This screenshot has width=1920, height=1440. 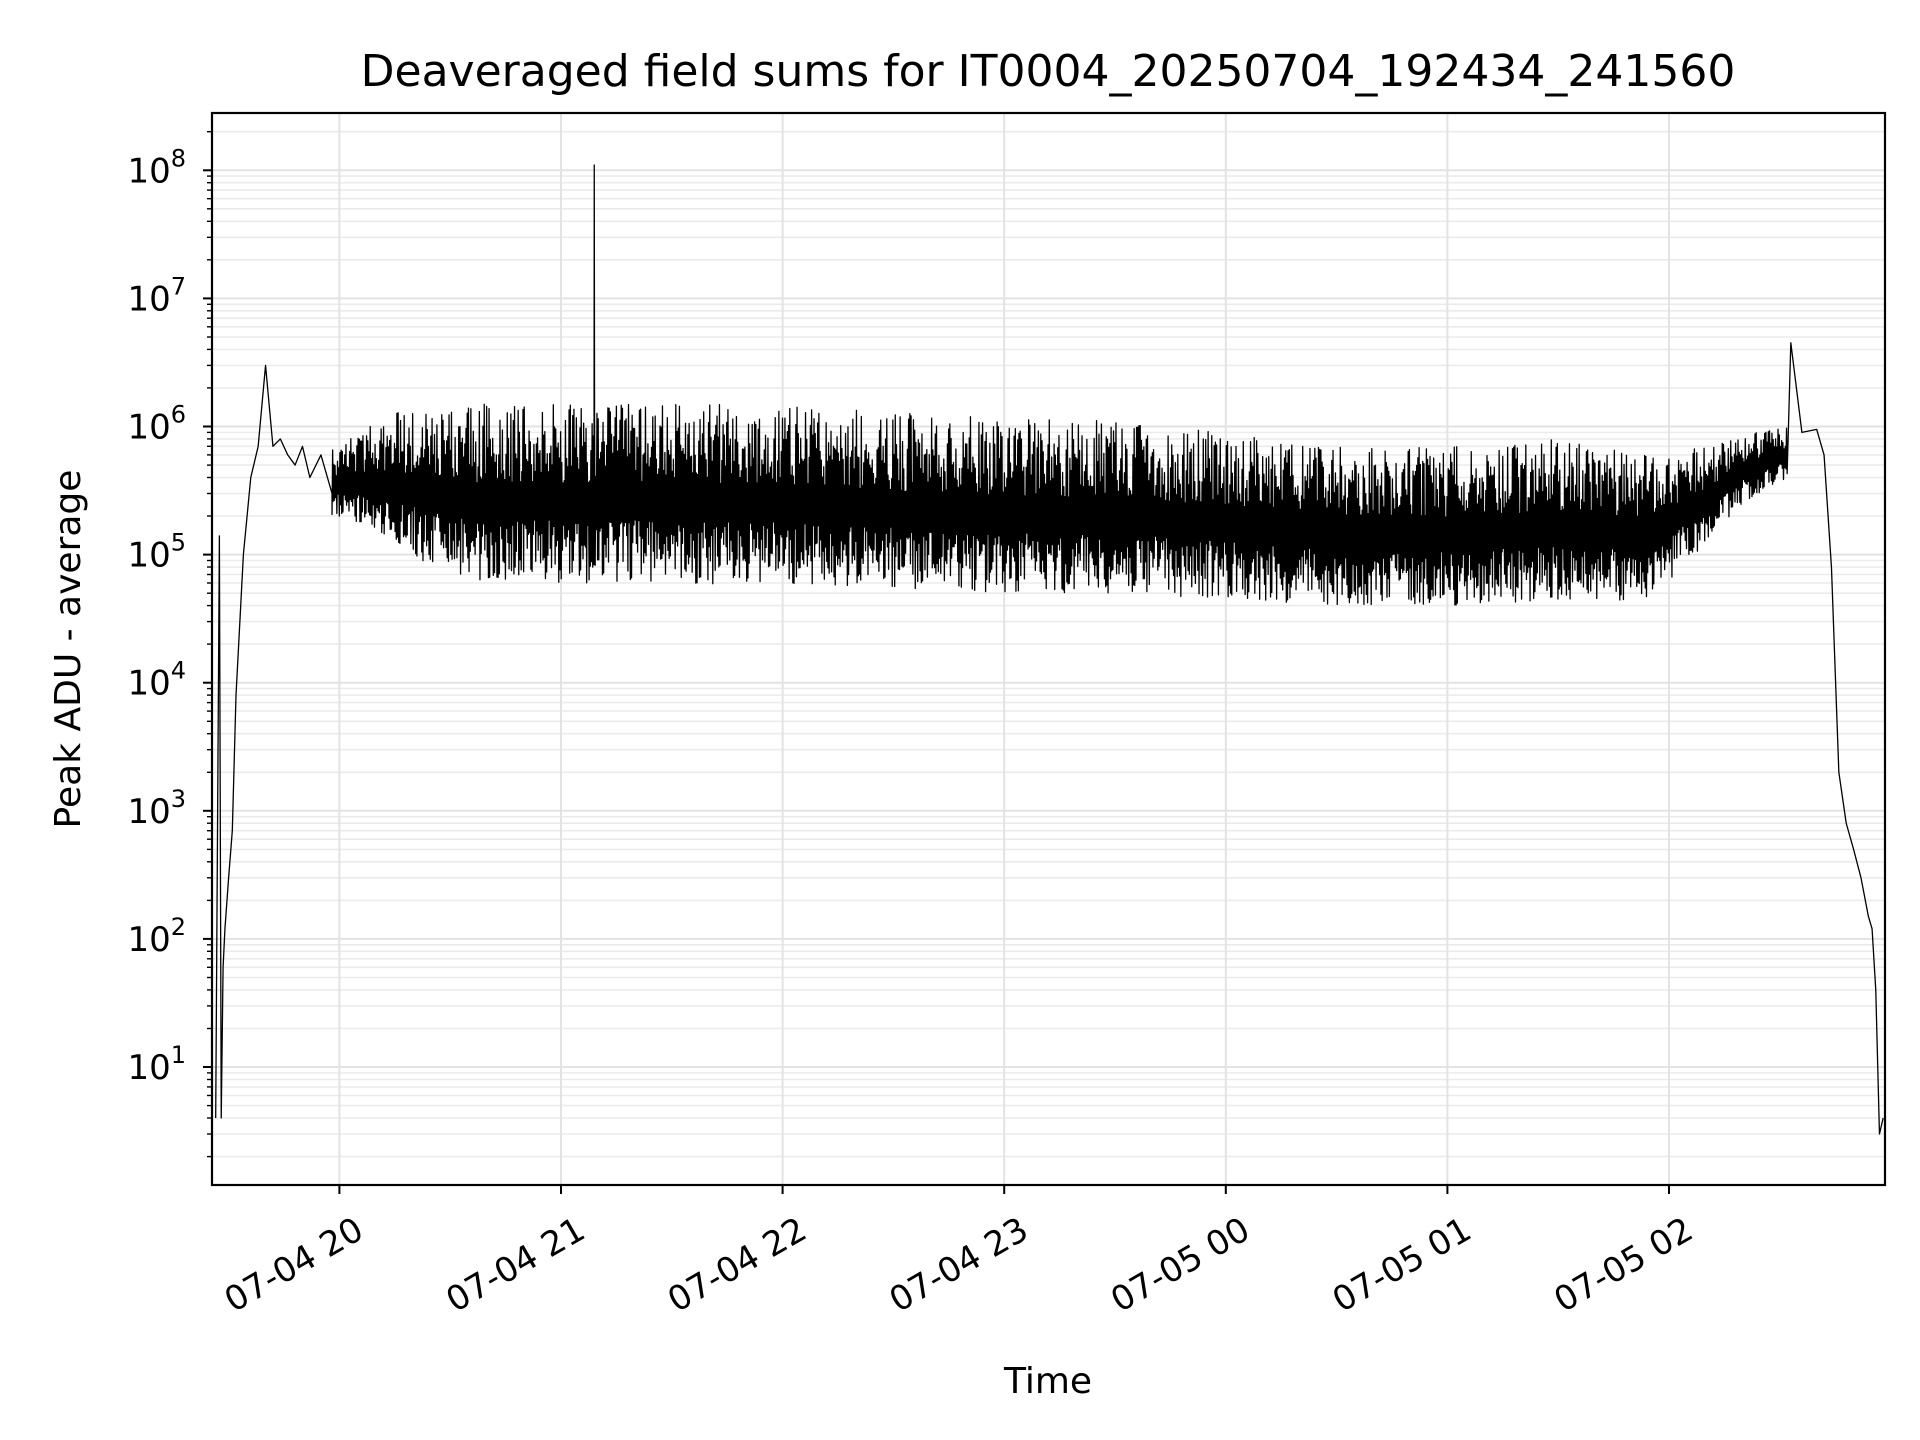 I want to click on y-tick-label: 107, so click(x=156, y=295).